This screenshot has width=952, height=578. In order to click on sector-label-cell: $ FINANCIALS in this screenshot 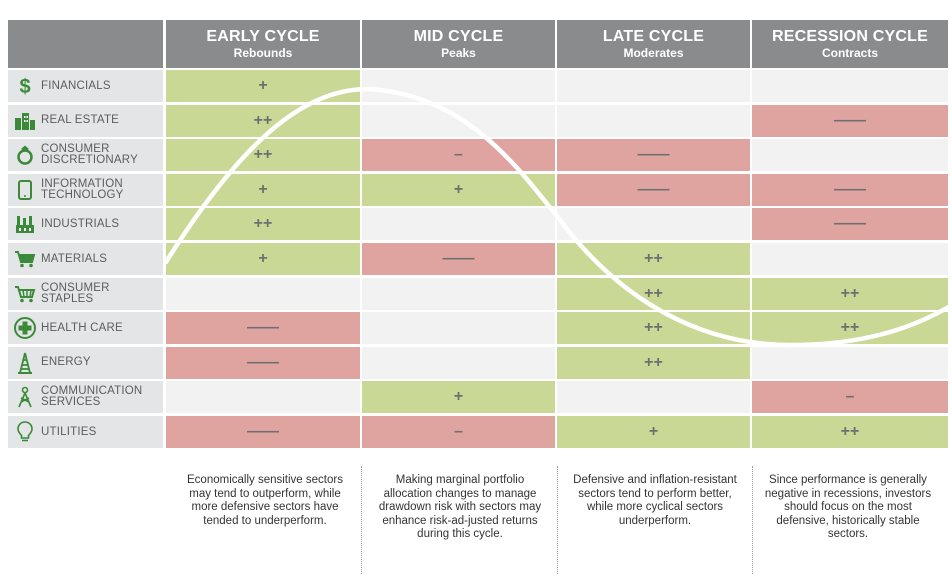, I will do `click(85, 86)`.